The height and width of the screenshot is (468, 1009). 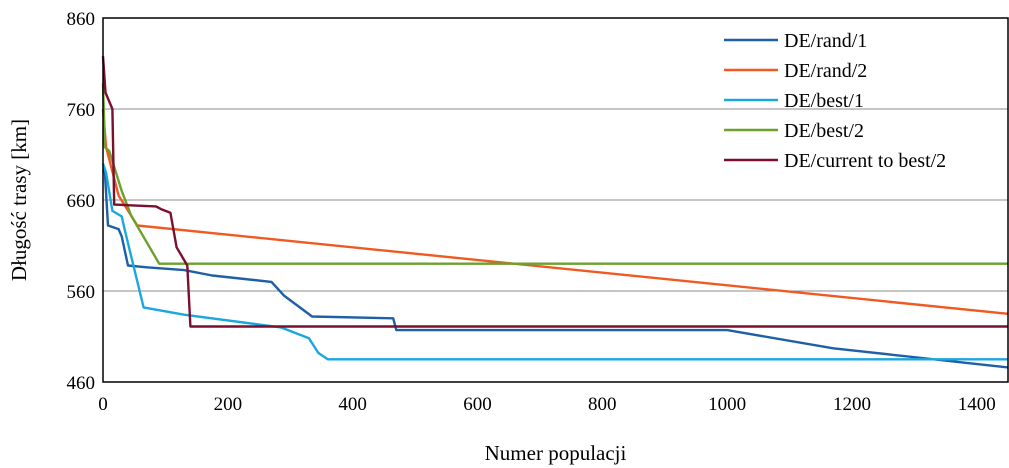 What do you see at coordinates (228, 404) in the screenshot?
I see `x-tick-label: 200` at bounding box center [228, 404].